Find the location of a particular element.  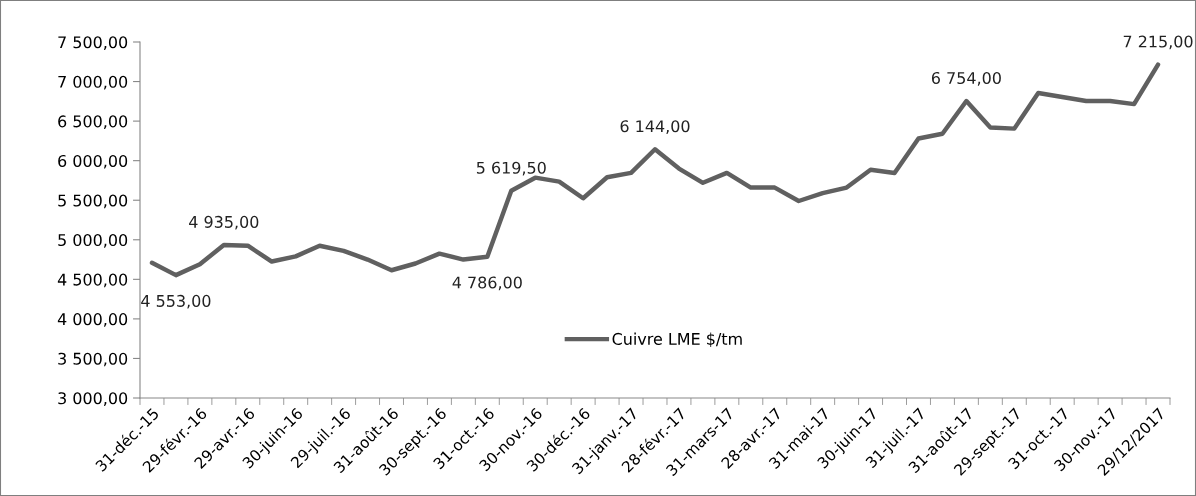

data-label: 4 553,00 is located at coordinates (176, 301).